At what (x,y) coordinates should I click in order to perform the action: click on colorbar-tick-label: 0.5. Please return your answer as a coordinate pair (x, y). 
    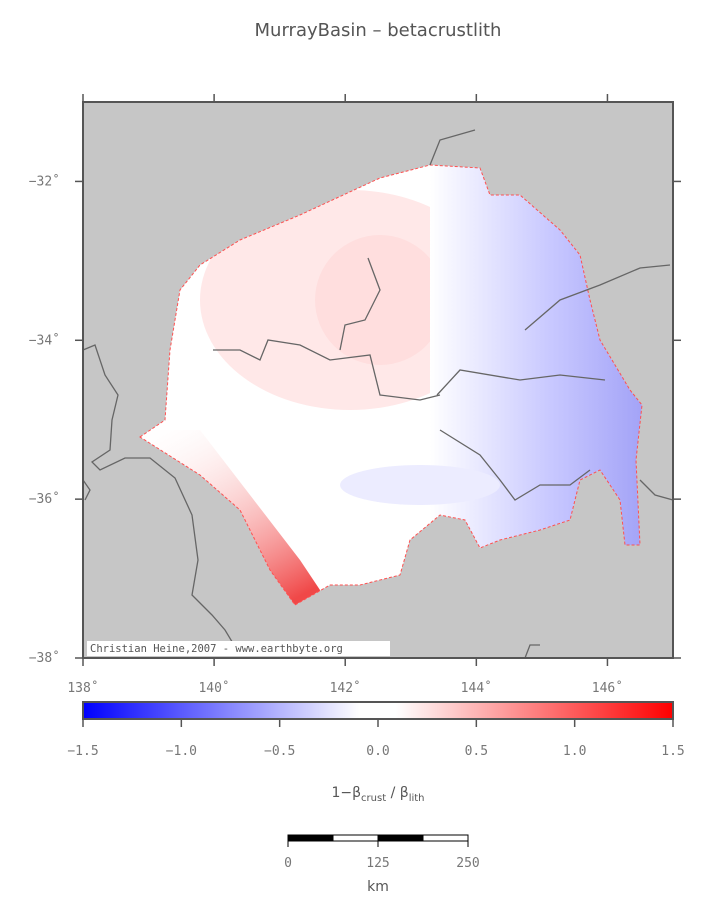
    Looking at the image, I should click on (476, 751).